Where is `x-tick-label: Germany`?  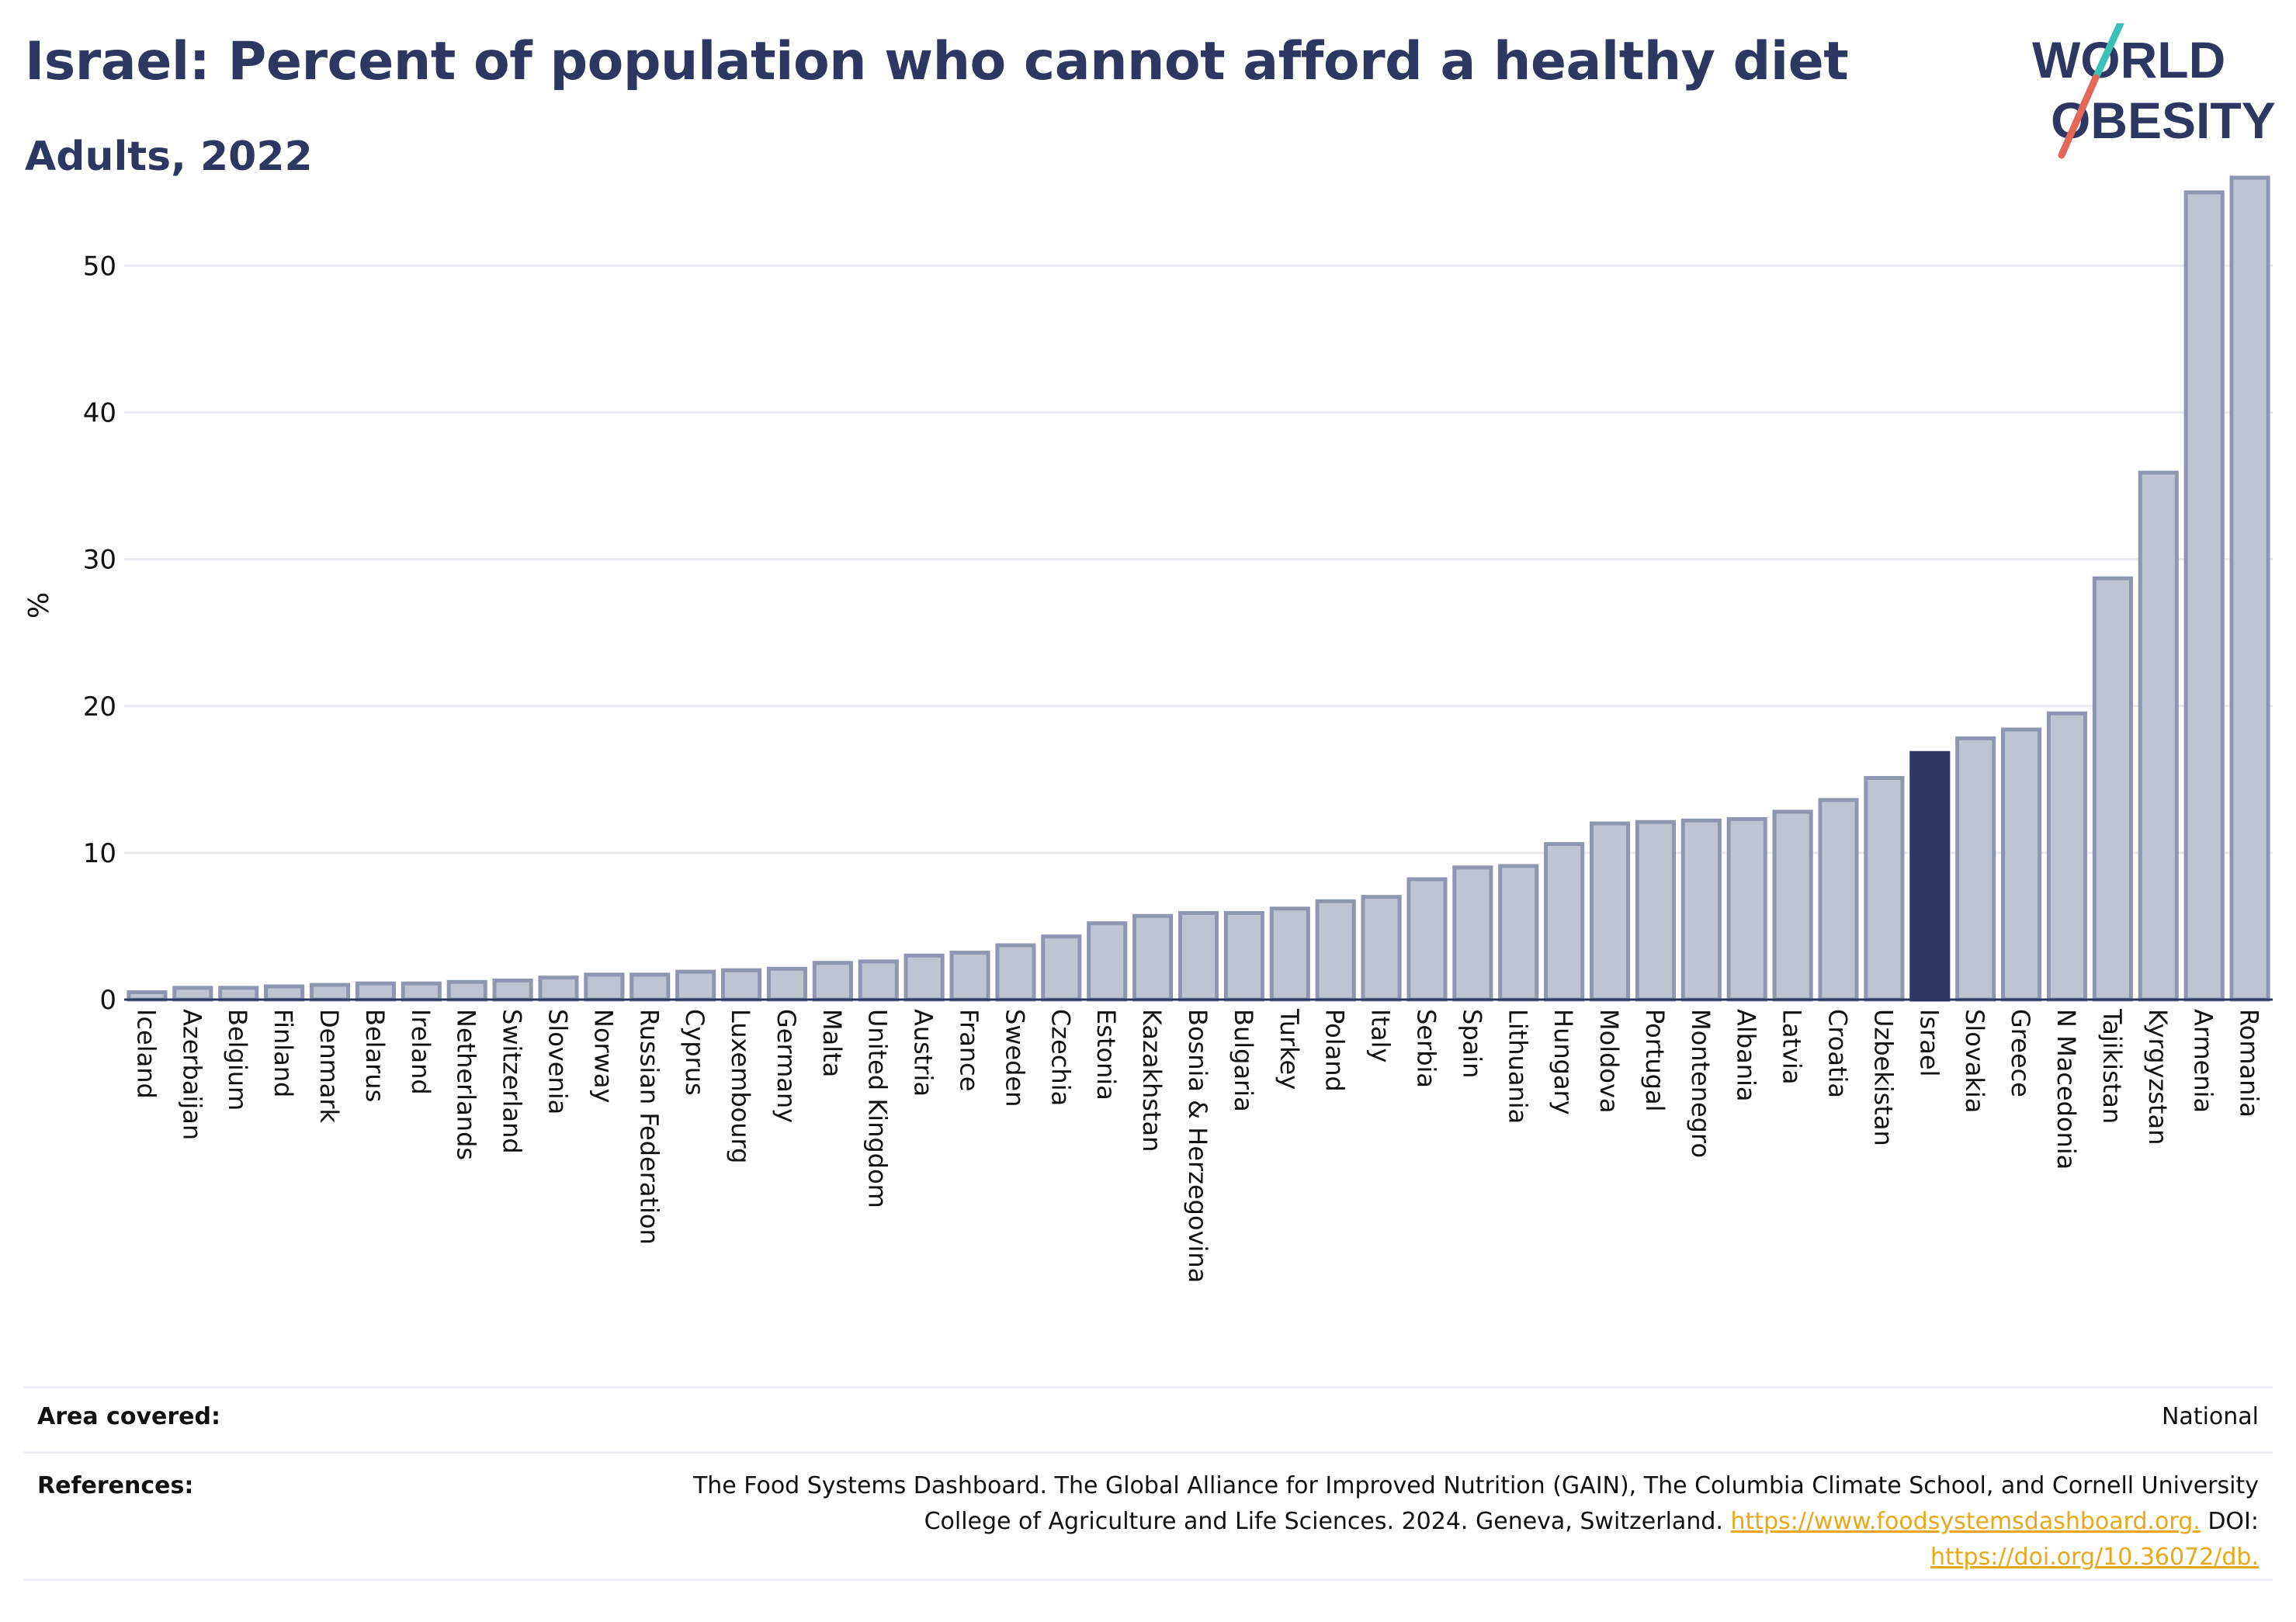 x-tick-label: Germany is located at coordinates (786, 1066).